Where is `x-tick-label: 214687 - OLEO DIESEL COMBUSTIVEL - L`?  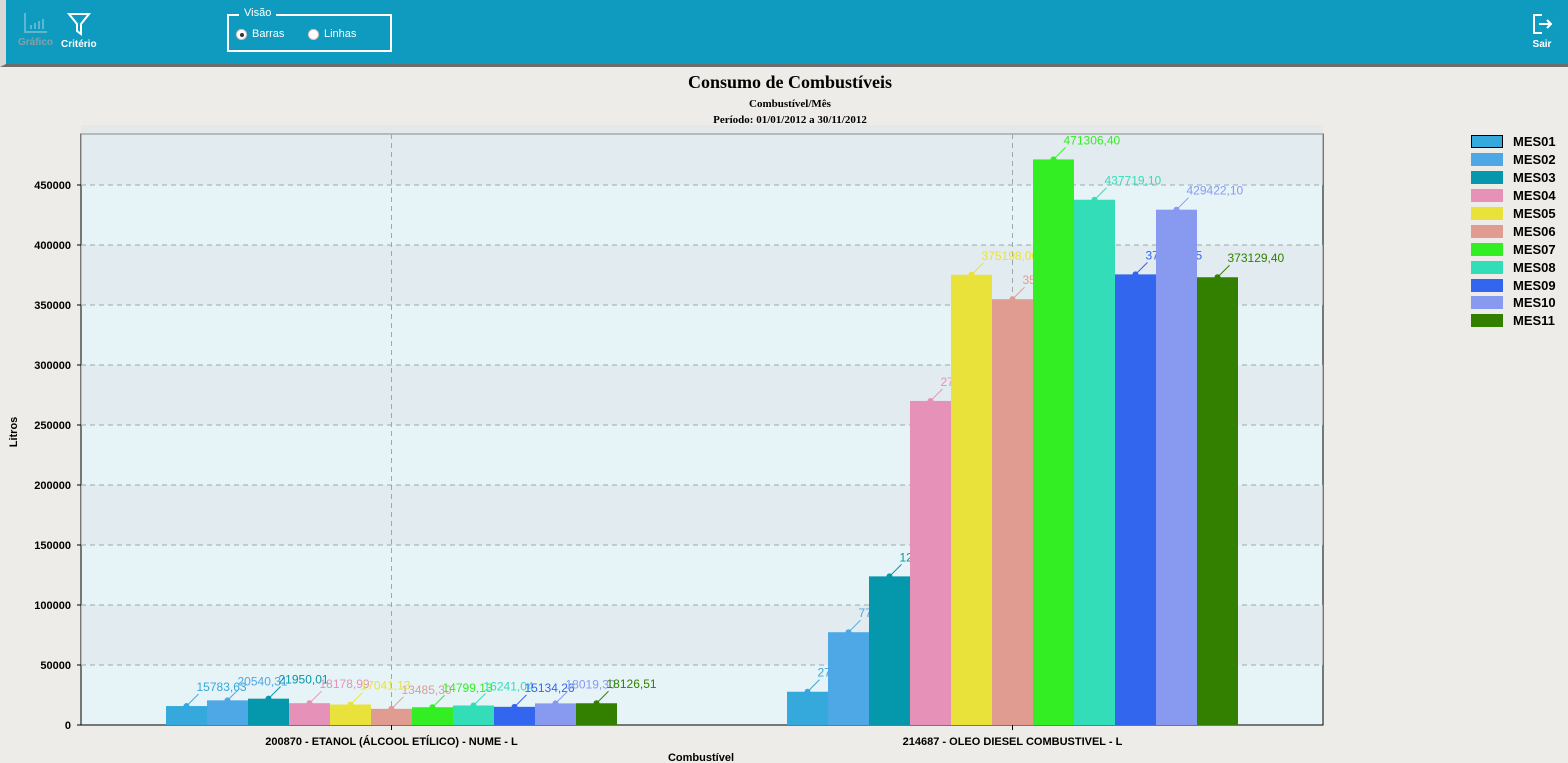 x-tick-label: 214687 - OLEO DIESEL COMBUSTIVEL - L is located at coordinates (1013, 742).